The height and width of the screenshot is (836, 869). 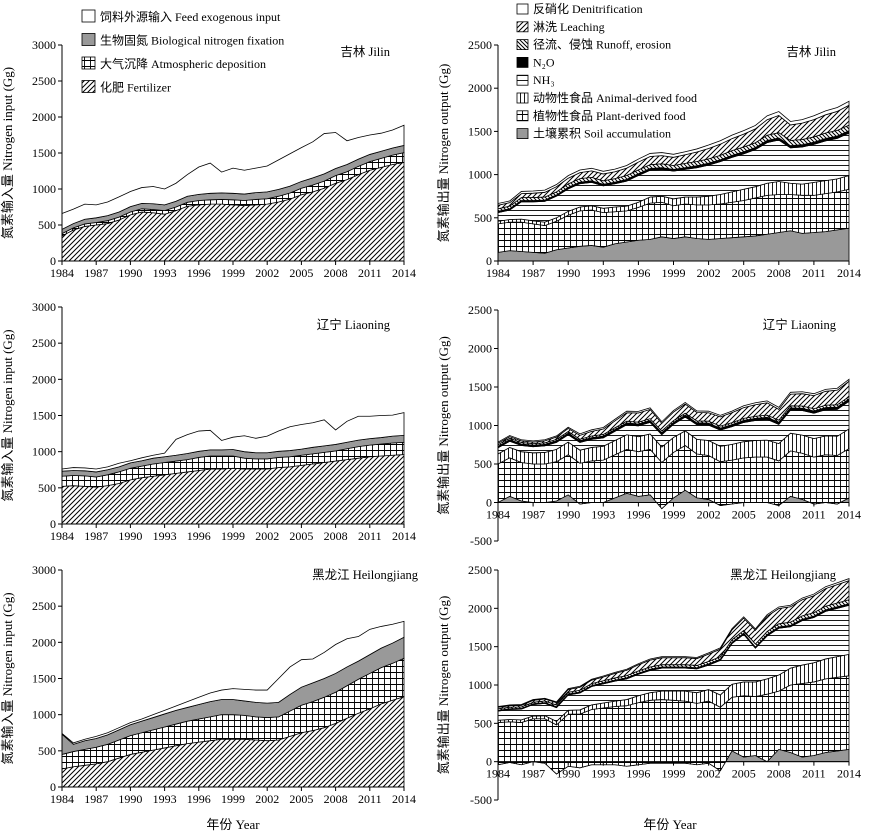 What do you see at coordinates (602, 44) in the screenshot?
I see `legend-label-runoff-erosion: 径流、侵蚀 Runoff, erosion` at bounding box center [602, 44].